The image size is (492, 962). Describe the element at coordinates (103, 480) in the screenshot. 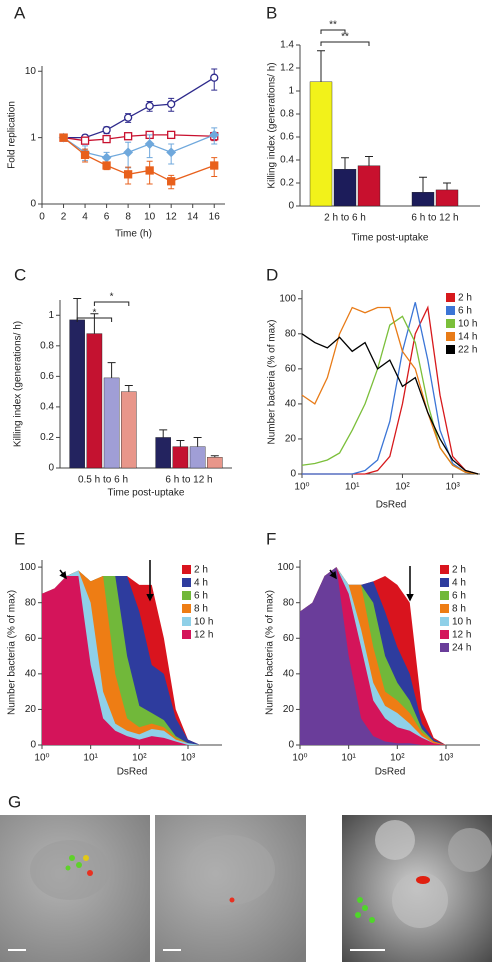

I see `x-tick-label: 0.5 h to 6 h` at that location.